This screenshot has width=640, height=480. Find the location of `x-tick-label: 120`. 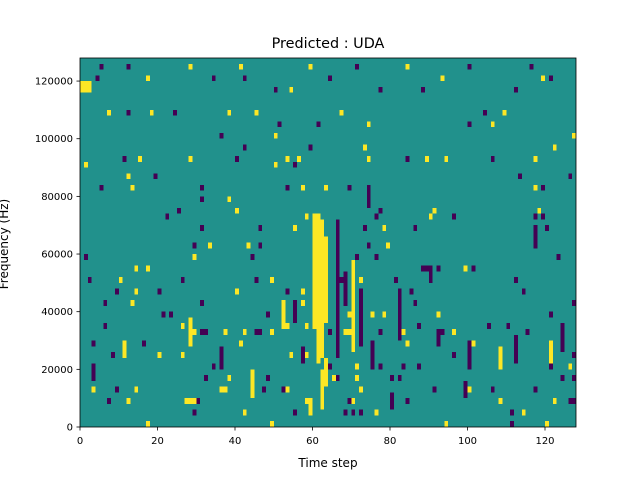

x-tick-label: 120 is located at coordinates (544, 441).